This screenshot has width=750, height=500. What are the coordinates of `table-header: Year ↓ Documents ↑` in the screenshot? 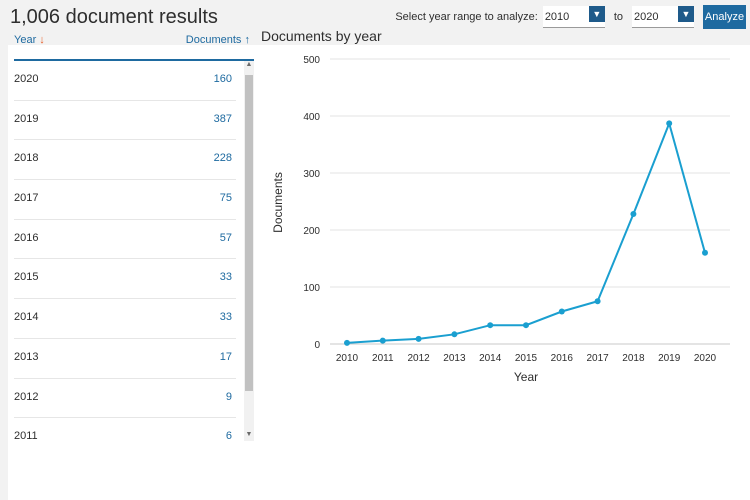 It's located at (134, 45).